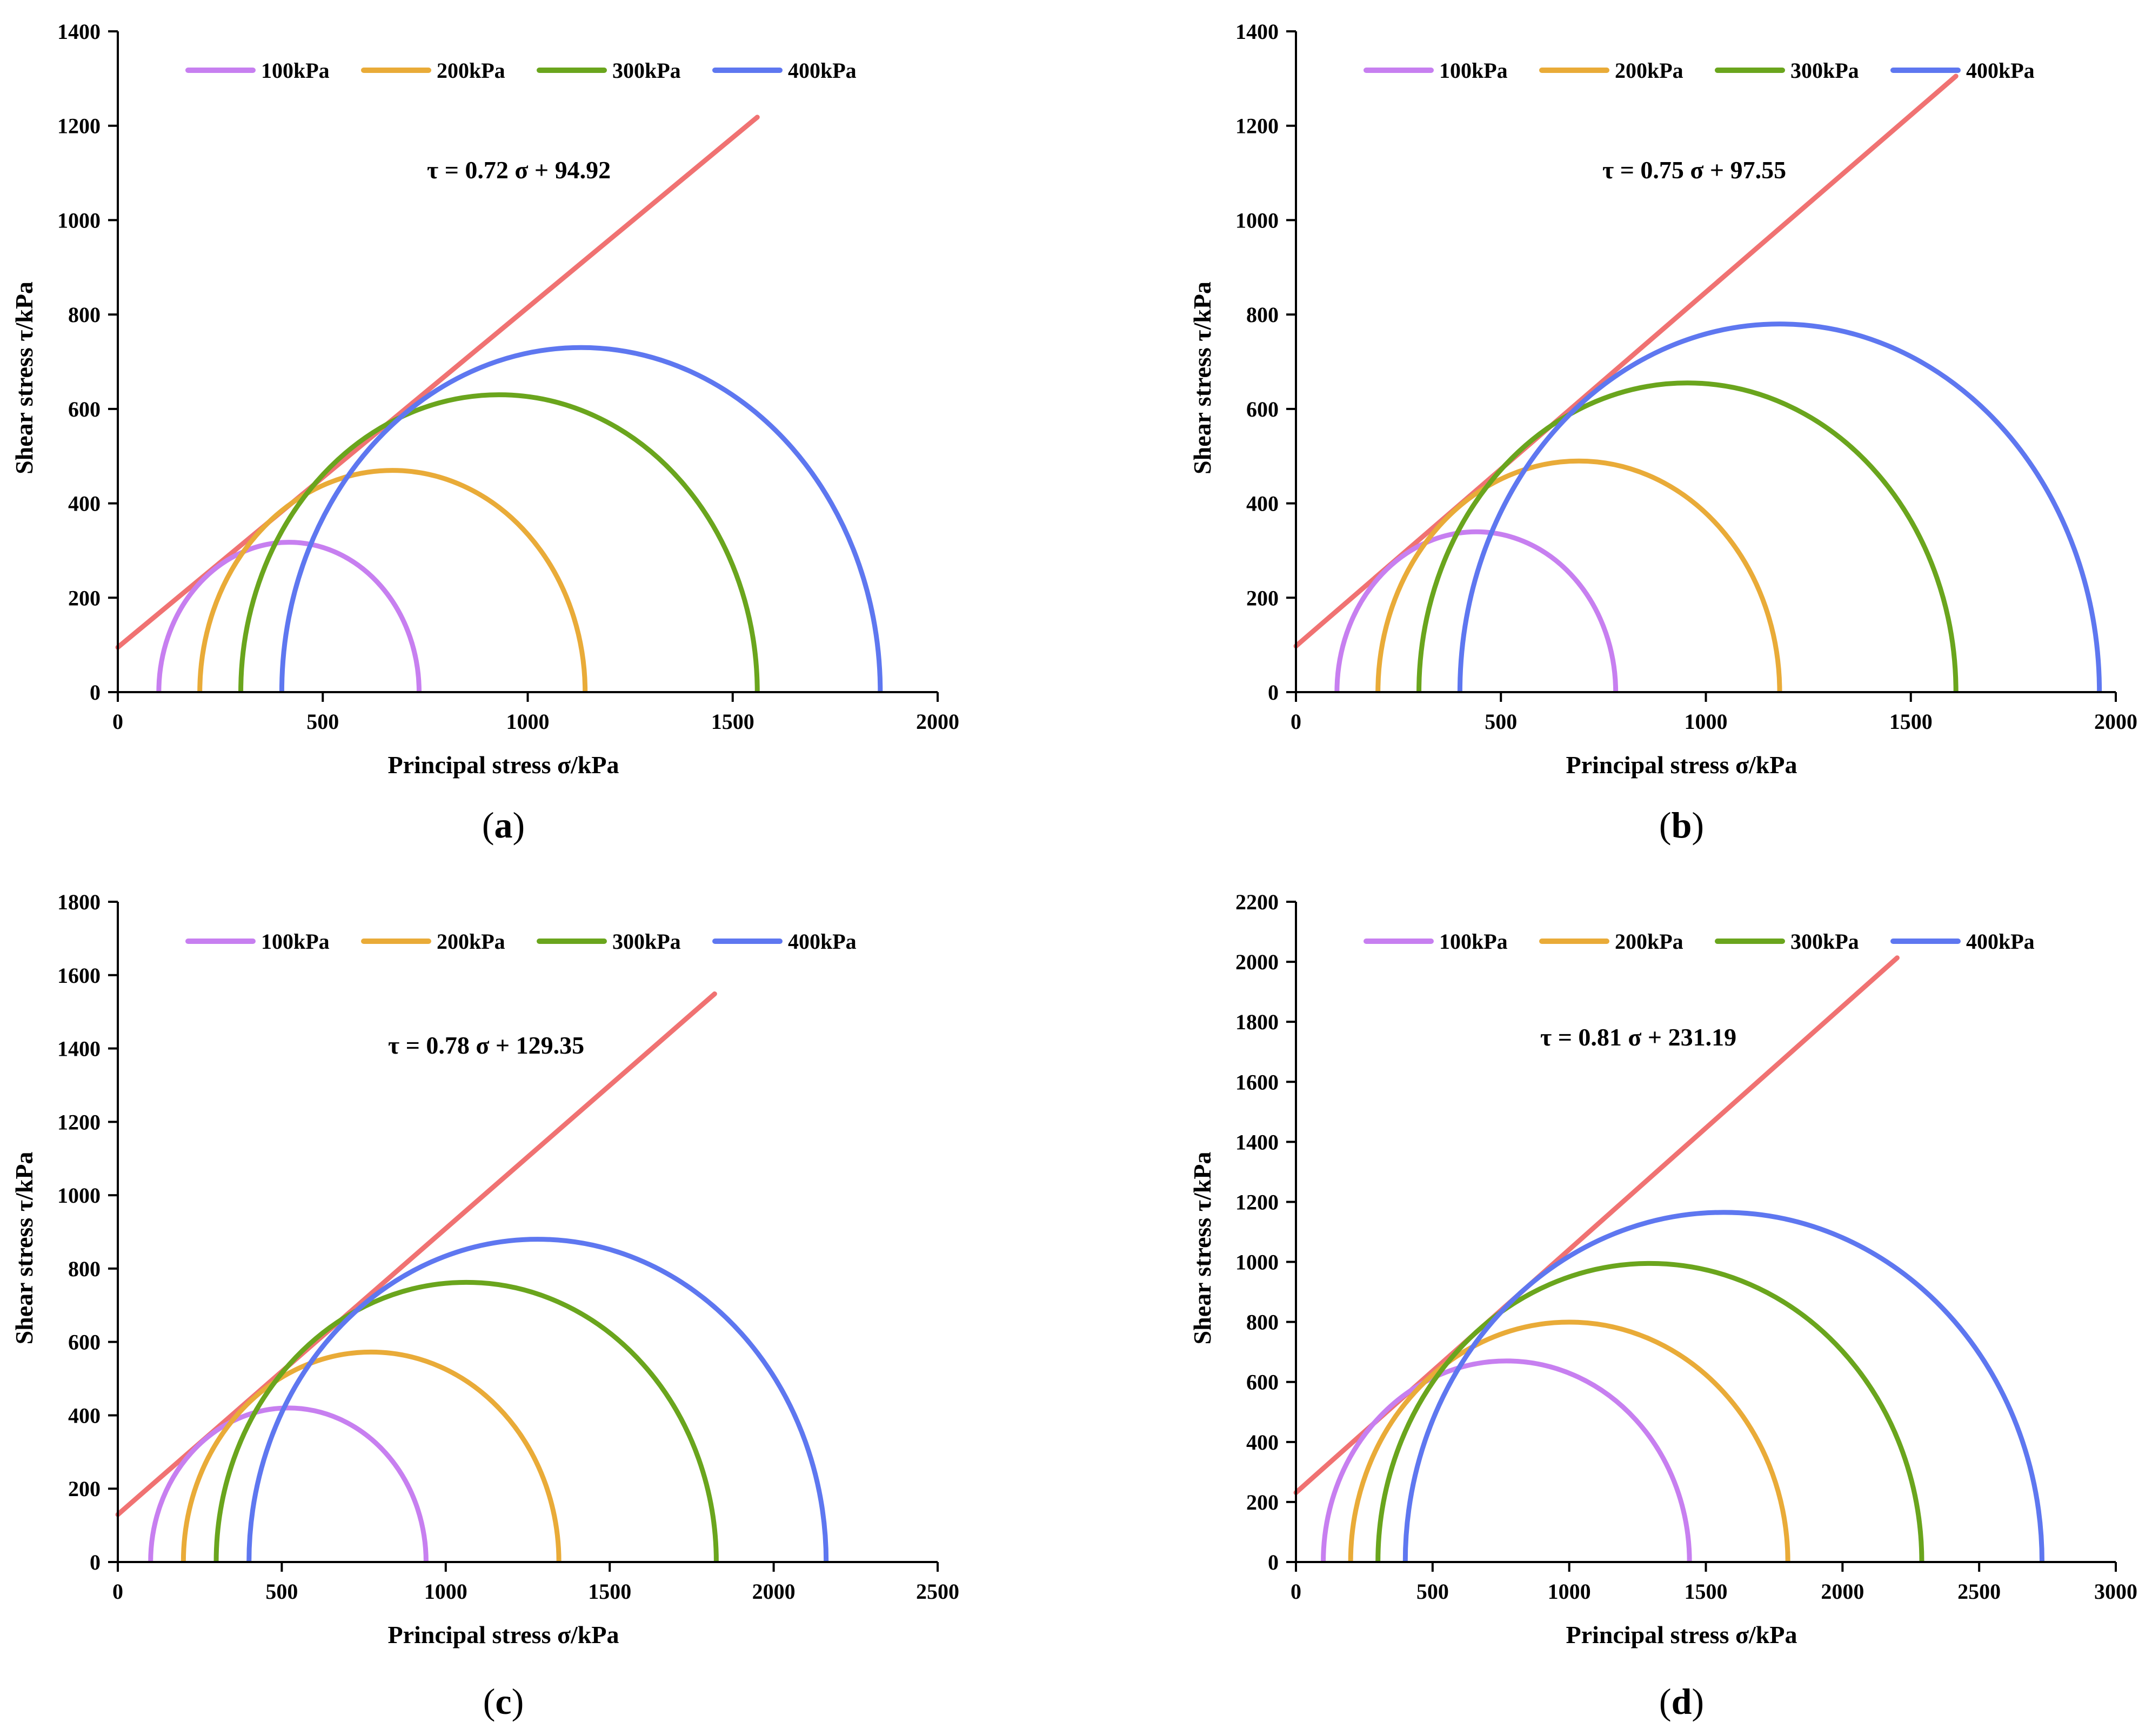 The height and width of the screenshot is (1736, 2152). What do you see at coordinates (1473, 70) in the screenshot?
I see `legend-label-b-100kPa: 100kPa` at bounding box center [1473, 70].